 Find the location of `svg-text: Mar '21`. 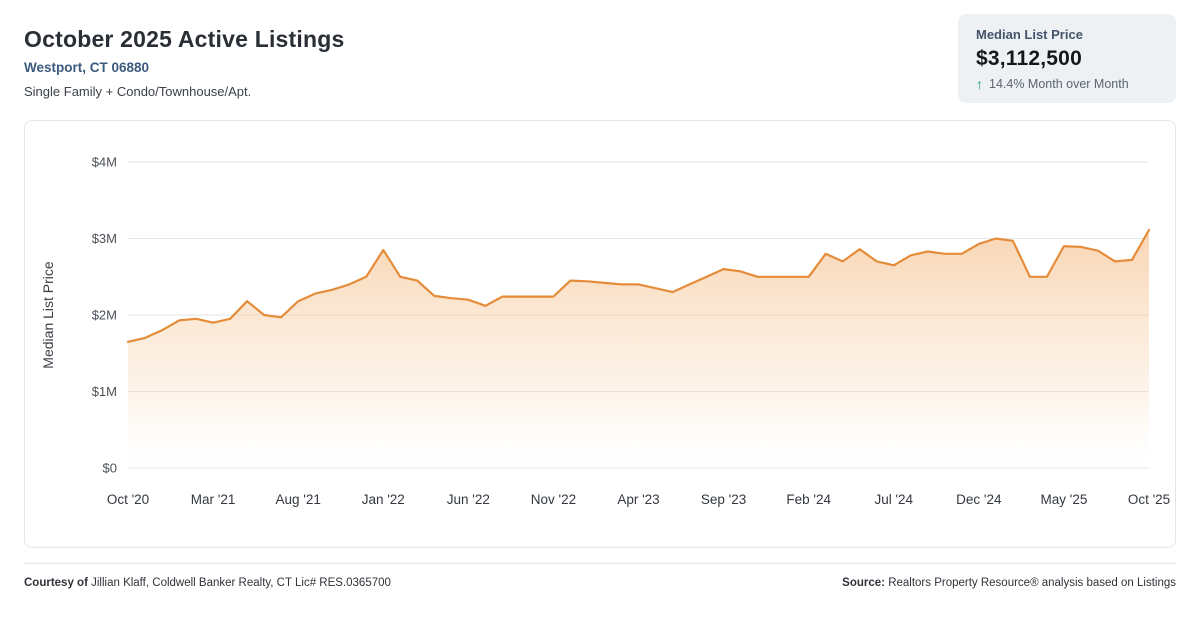

svg-text: Mar '21 is located at coordinates (213, 499).